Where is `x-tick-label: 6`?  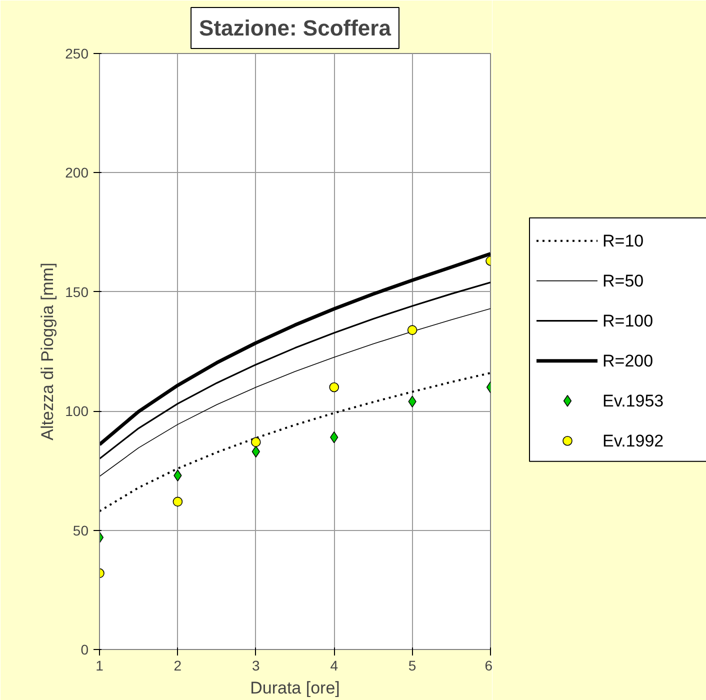 x-tick-label: 6 is located at coordinates (488, 666).